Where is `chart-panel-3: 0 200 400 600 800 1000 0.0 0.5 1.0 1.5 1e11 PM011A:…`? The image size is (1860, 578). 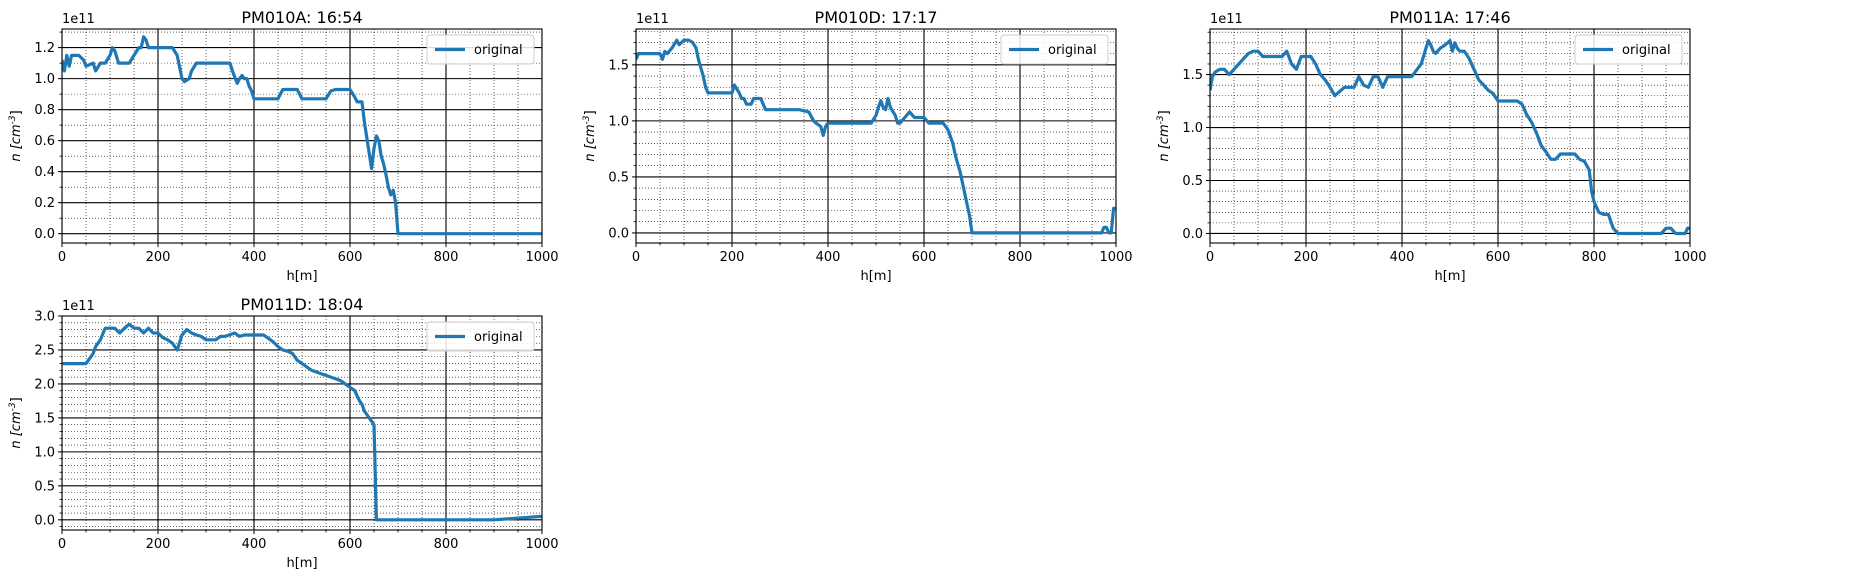
chart-panel-3: 0 200 400 600 800 1000 0.0 0.5 1.0 1.5 1e11 PM011A:… is located at coordinates (1431, 146).